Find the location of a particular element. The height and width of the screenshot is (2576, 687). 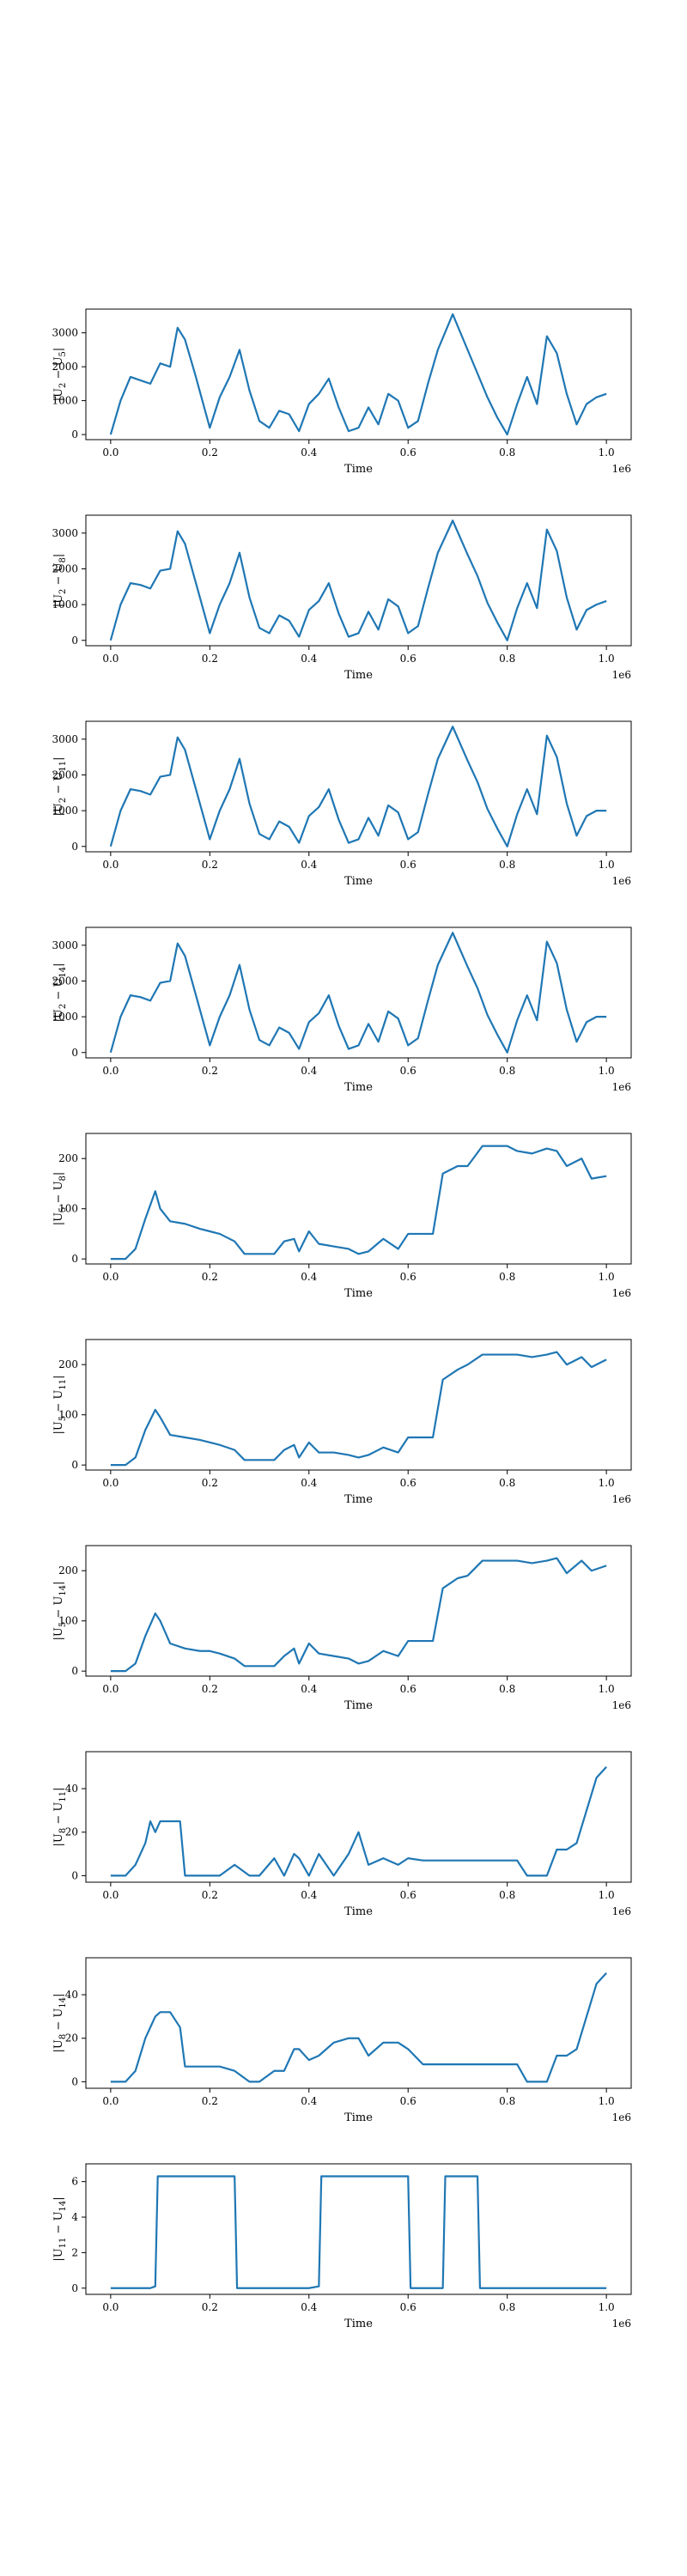

y-label-sub-1: 2 is located at coordinates (63, 1006).